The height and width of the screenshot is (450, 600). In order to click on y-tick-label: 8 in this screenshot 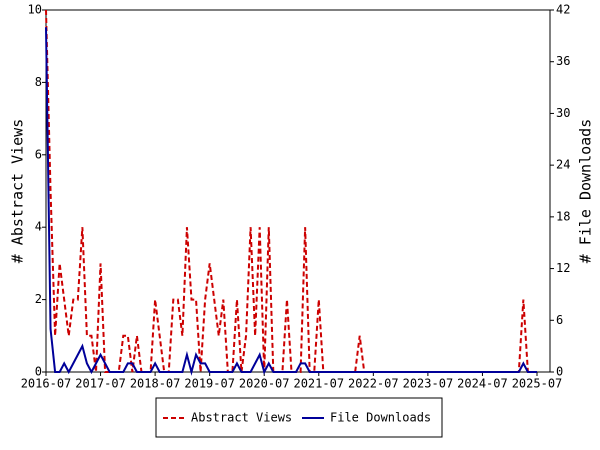, I will do `click(38, 82)`.